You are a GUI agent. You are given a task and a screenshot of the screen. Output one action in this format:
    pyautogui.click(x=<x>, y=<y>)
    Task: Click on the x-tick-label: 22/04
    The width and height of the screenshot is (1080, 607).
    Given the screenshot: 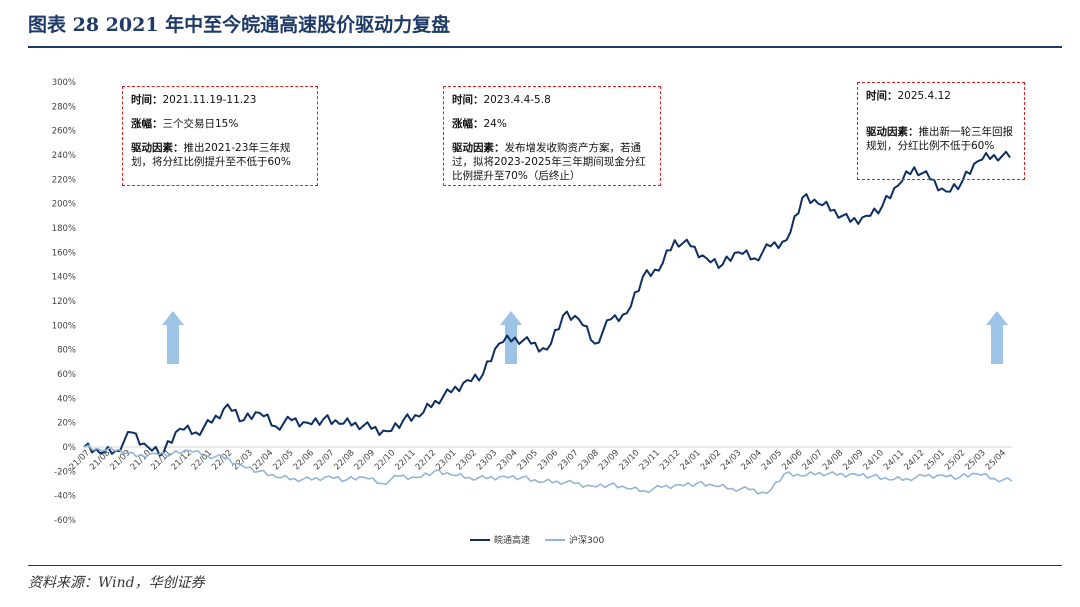 What is the action you would take?
    pyautogui.click(x=263, y=460)
    